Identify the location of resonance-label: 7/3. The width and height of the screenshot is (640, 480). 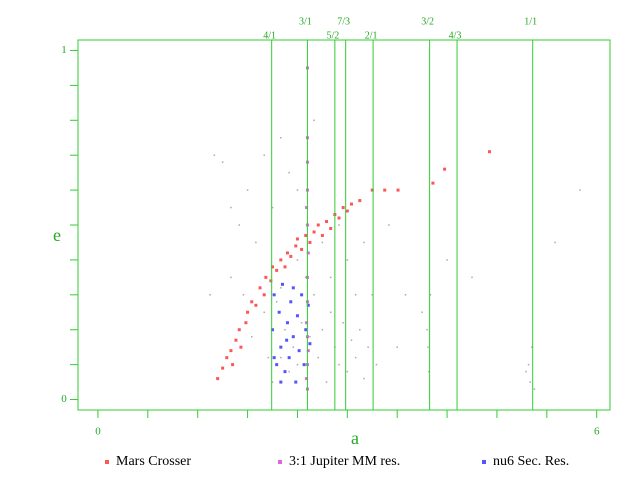
(343, 21).